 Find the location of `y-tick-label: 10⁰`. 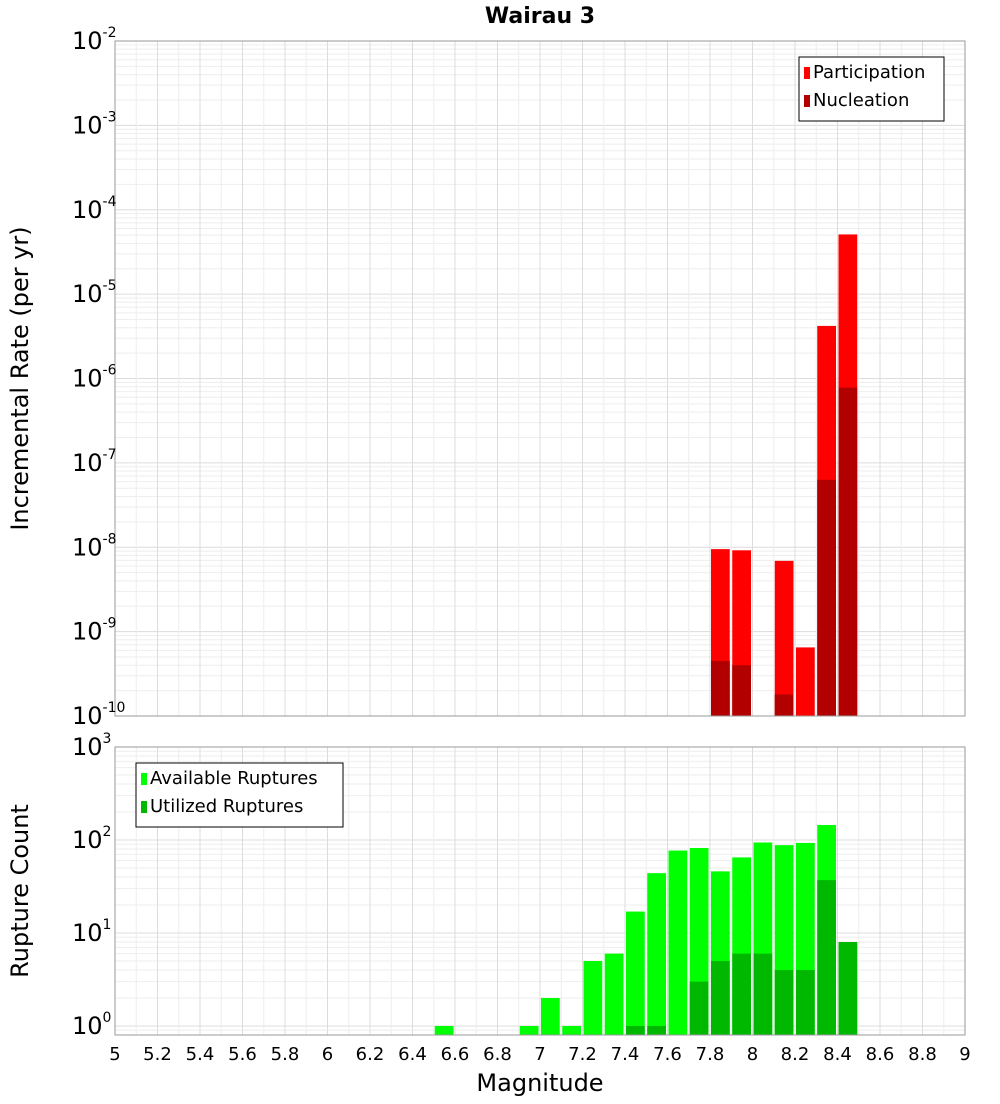

y-tick-label: 10⁰ is located at coordinates (91, 1025).